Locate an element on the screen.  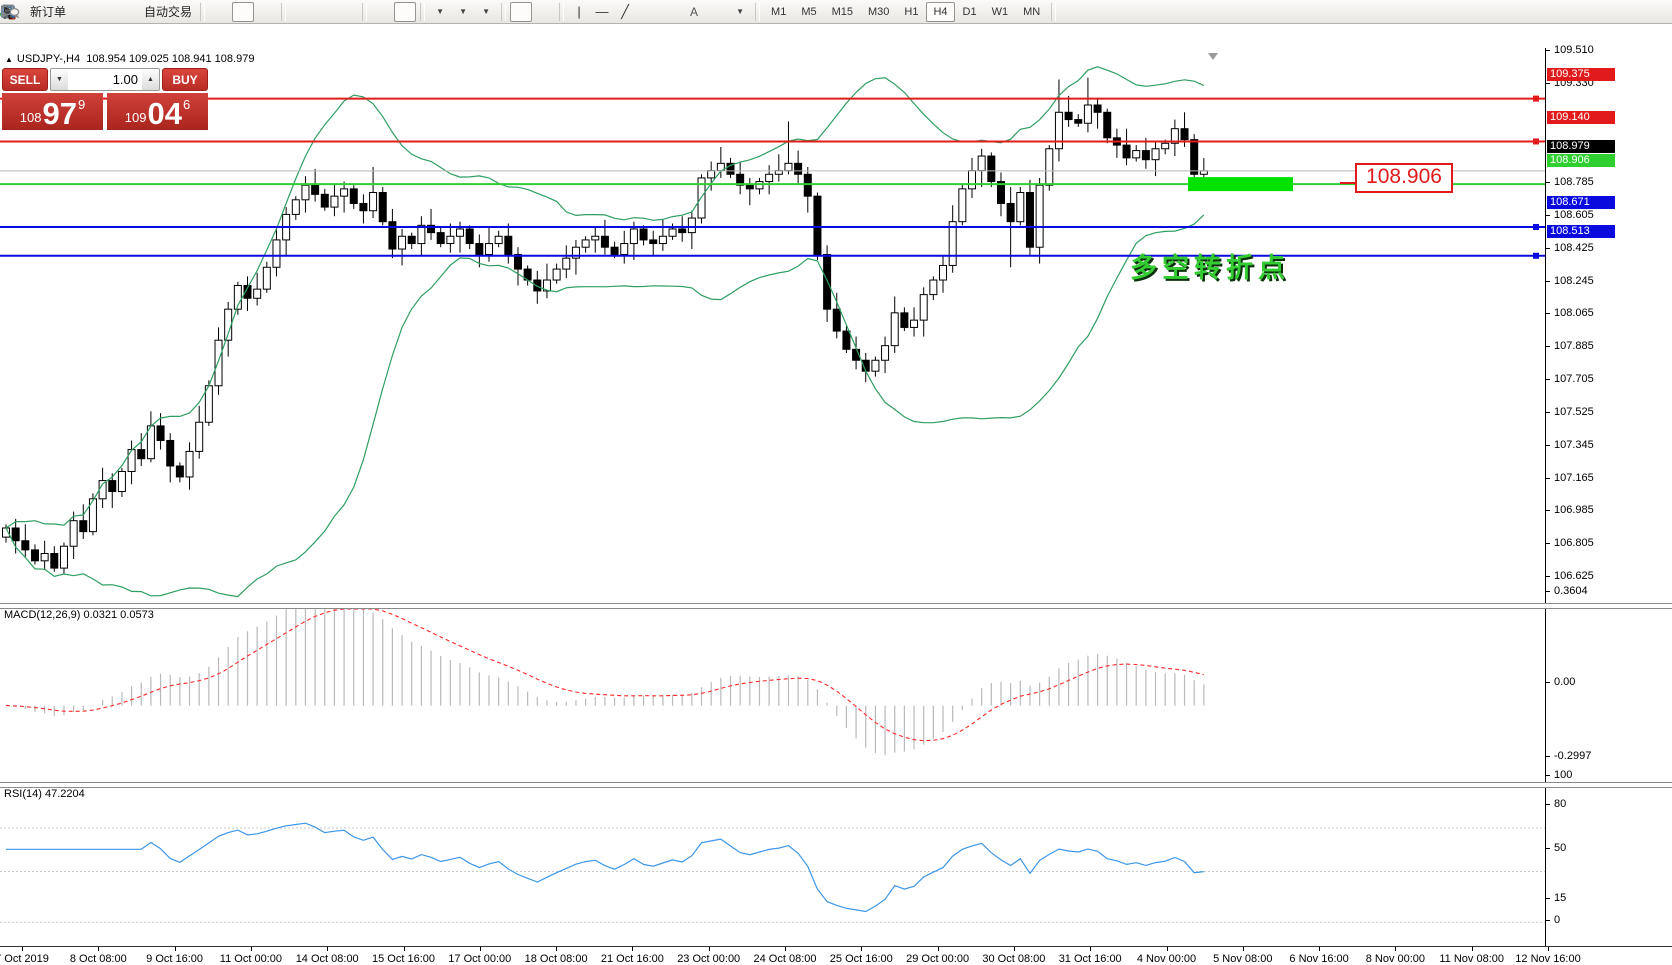
zoom-out-button is located at coordinates (168, 12).